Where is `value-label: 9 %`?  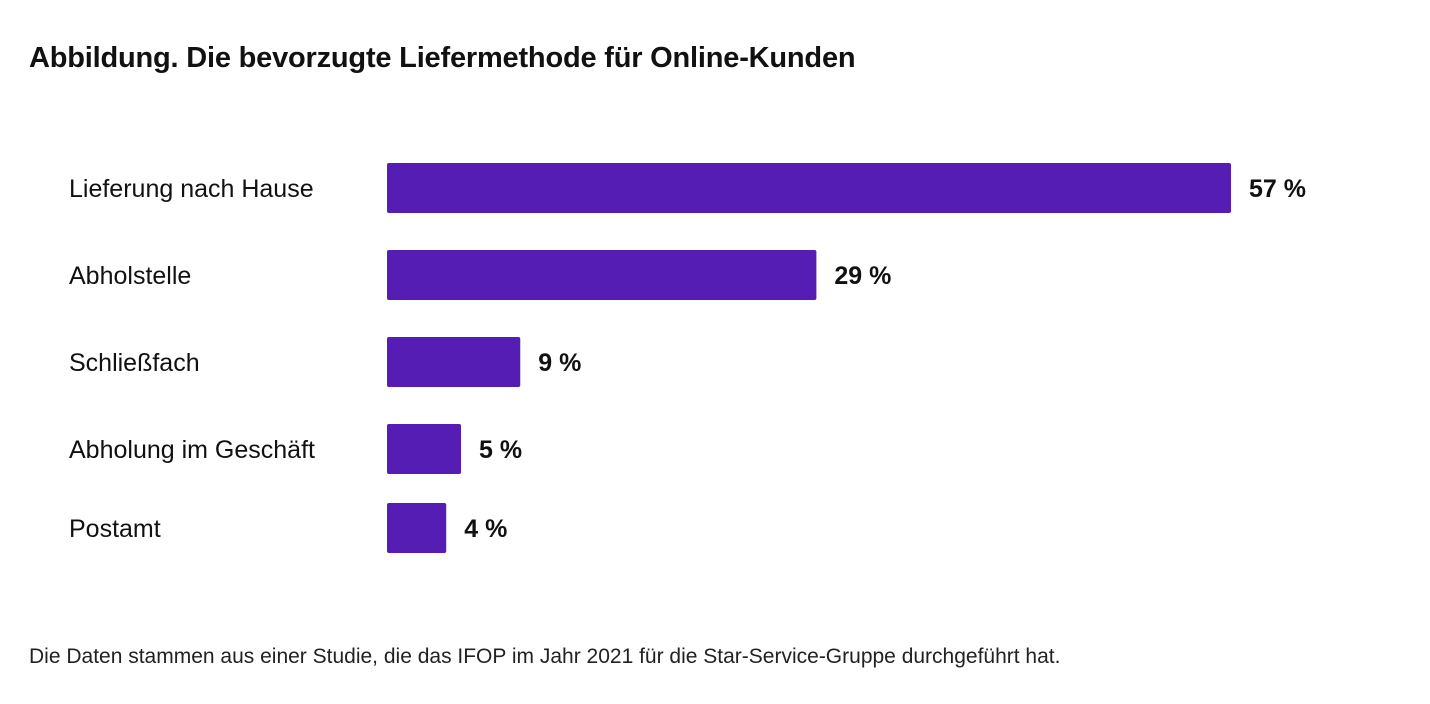 value-label: 9 % is located at coordinates (559, 363).